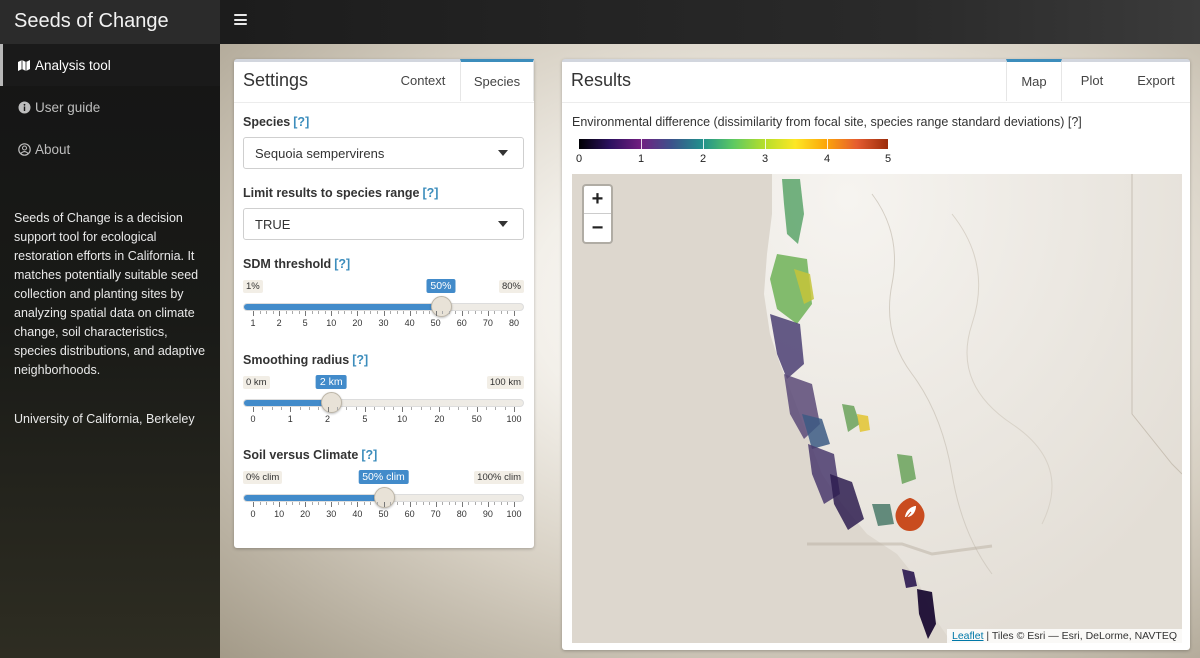 The height and width of the screenshot is (658, 1200). What do you see at coordinates (110, 149) in the screenshot?
I see `sidebar-item-about: About` at bounding box center [110, 149].